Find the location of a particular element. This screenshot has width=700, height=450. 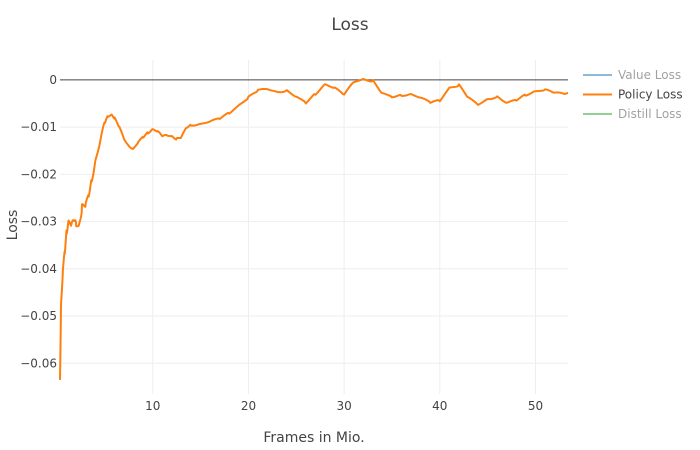

legend-item-distill-loss: Distill Loss is located at coordinates (632, 114).